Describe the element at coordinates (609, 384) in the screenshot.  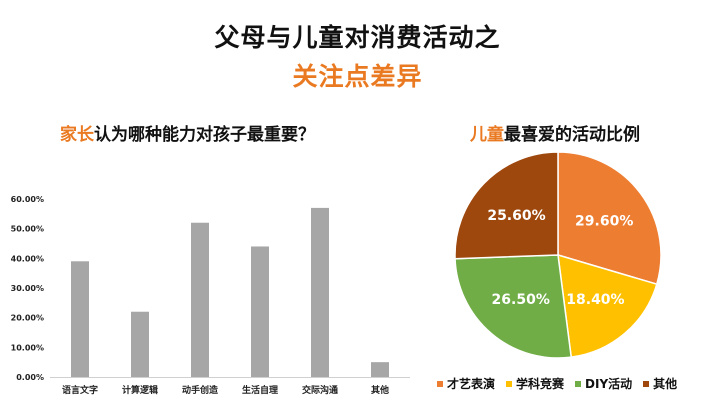
I see `legend-label: DIY活动` at that location.